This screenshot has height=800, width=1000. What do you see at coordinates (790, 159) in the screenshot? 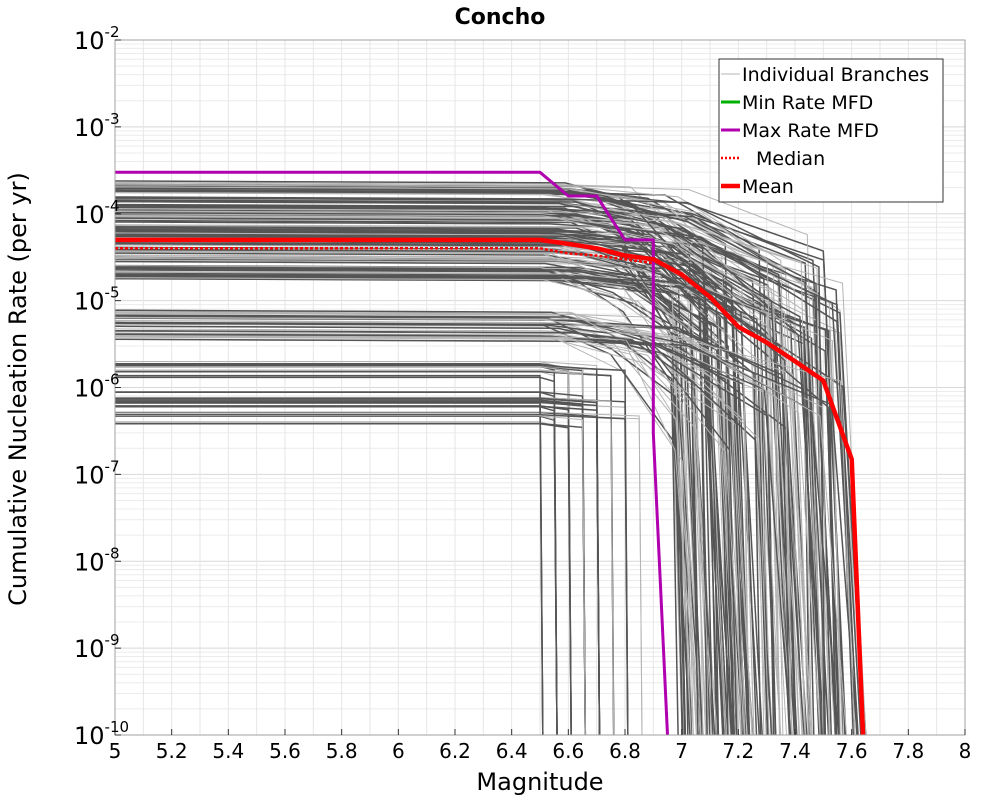
I see `legend-label: Median` at bounding box center [790, 159].